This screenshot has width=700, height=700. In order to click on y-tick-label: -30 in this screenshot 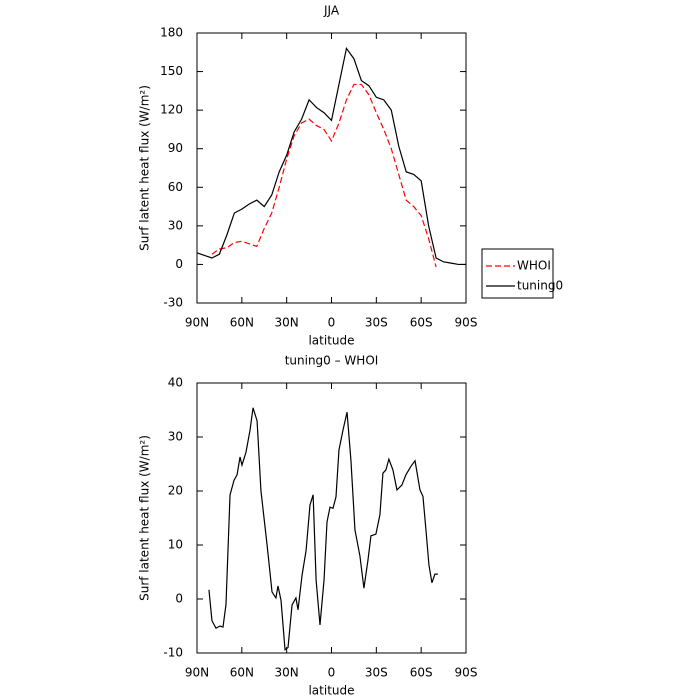, I will do `click(173, 303)`.